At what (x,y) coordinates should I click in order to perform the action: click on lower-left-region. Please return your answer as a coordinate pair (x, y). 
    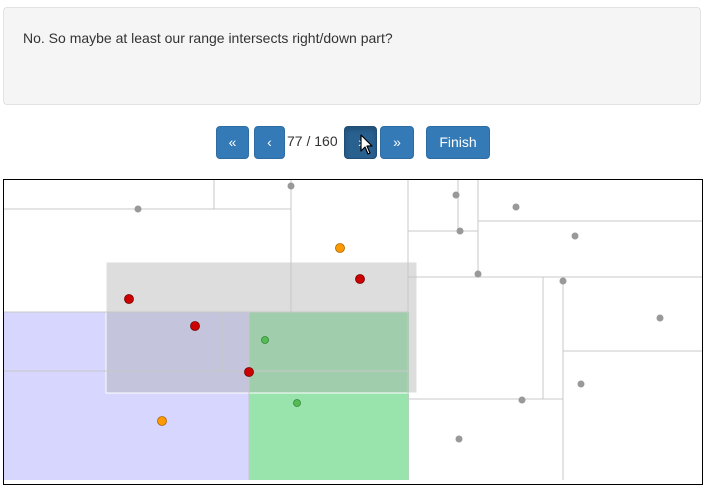
    Looking at the image, I should click on (126, 396).